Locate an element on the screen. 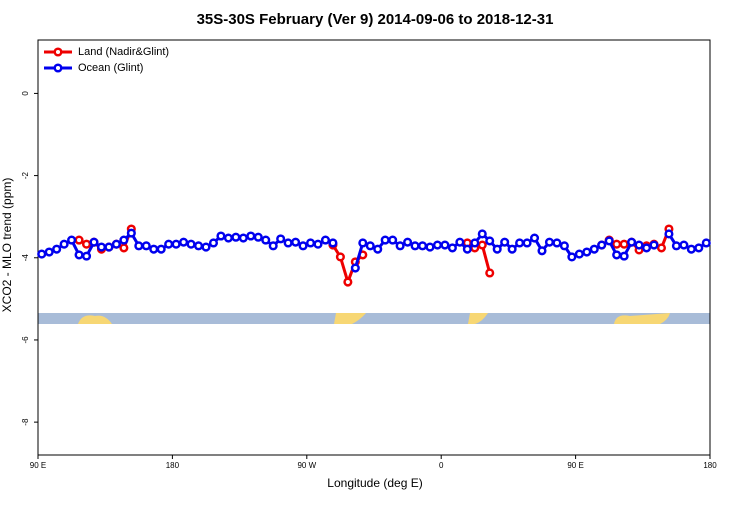  y-tick-label: -2 is located at coordinates (25, 175).